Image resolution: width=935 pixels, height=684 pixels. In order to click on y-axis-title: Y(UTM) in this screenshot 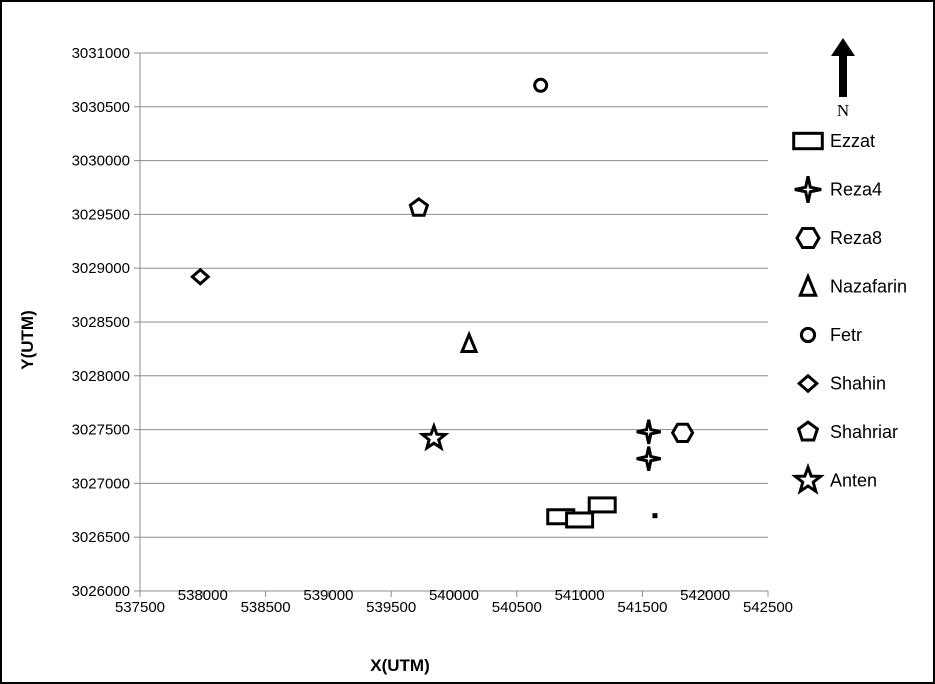, I will do `click(27, 339)`.